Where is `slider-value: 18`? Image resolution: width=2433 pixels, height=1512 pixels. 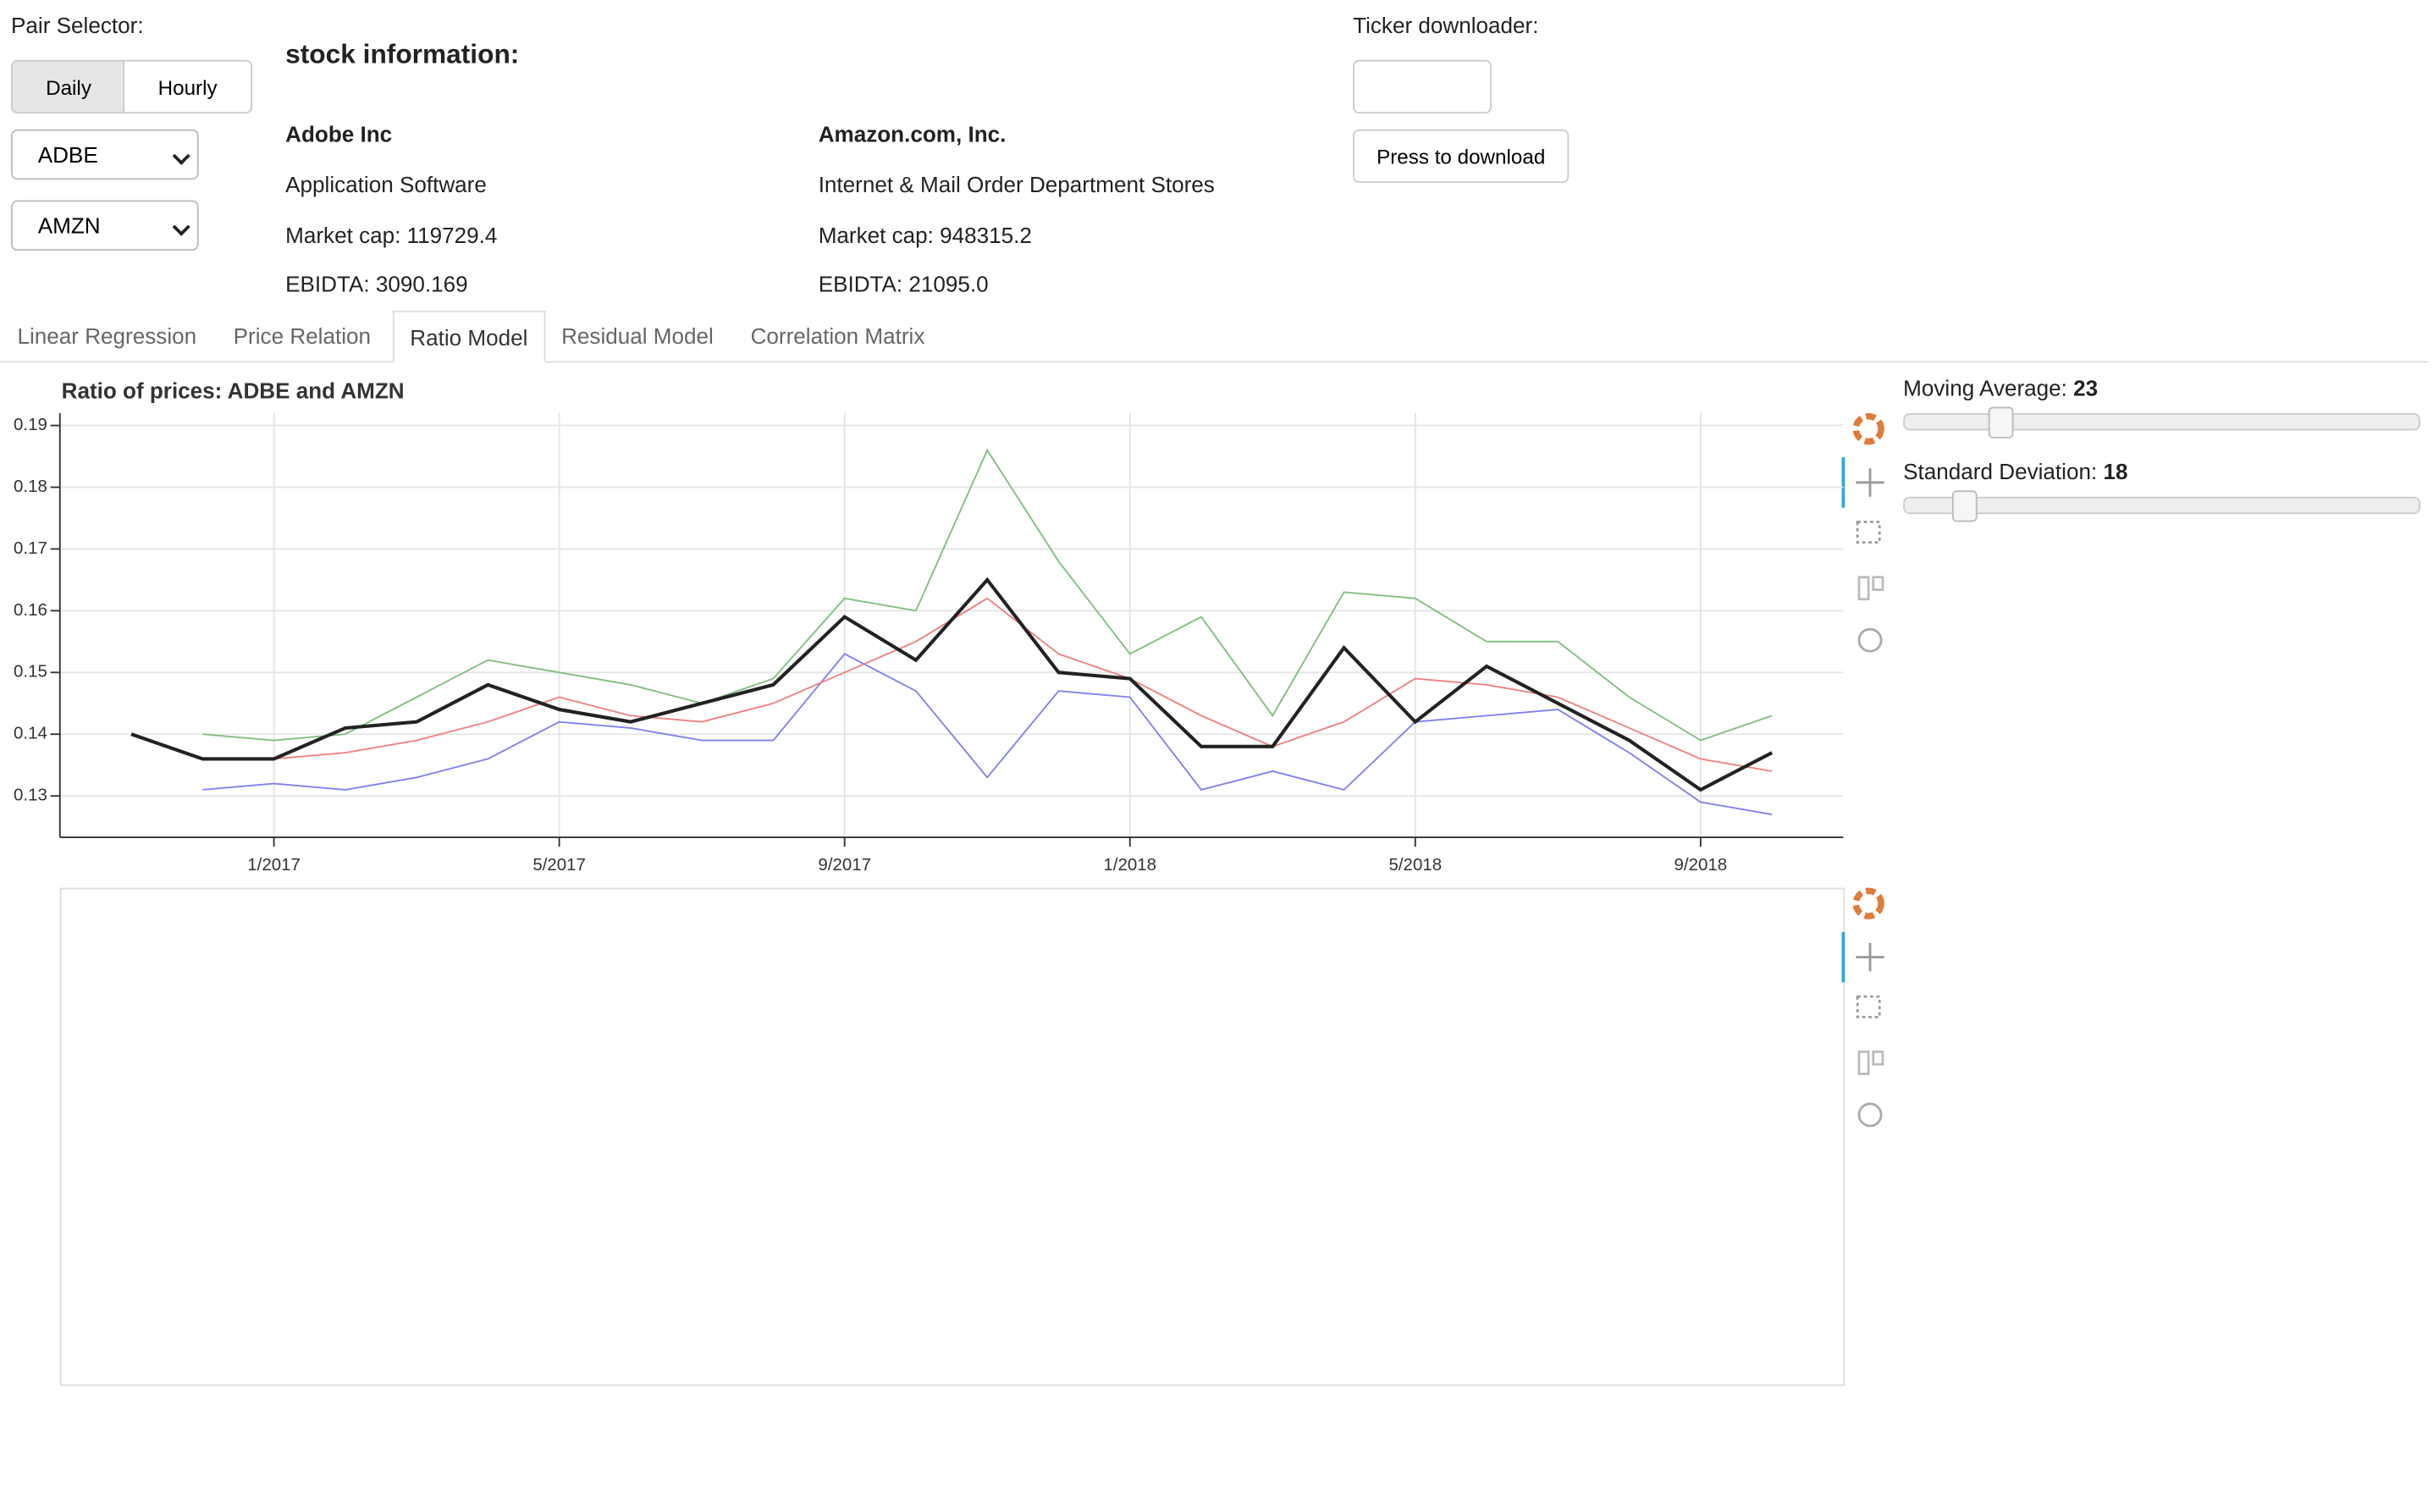 slider-value: 18 is located at coordinates (2115, 472).